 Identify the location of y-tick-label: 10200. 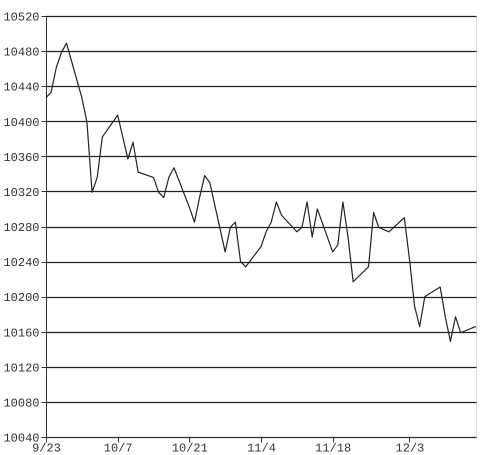
(21, 298).